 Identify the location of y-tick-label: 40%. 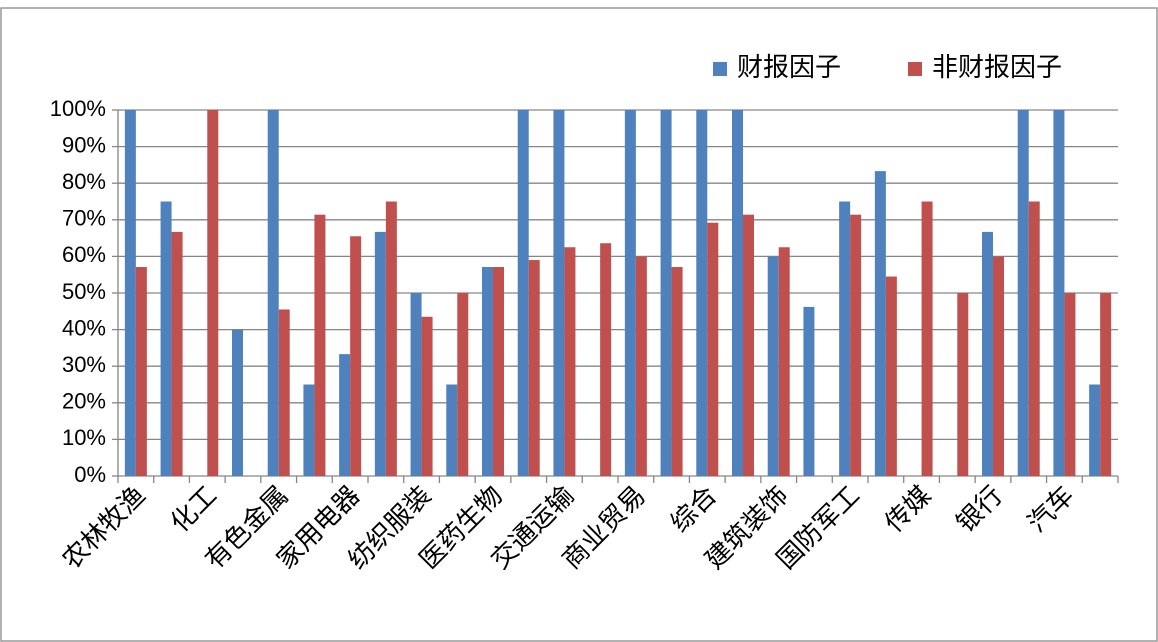
(84, 327).